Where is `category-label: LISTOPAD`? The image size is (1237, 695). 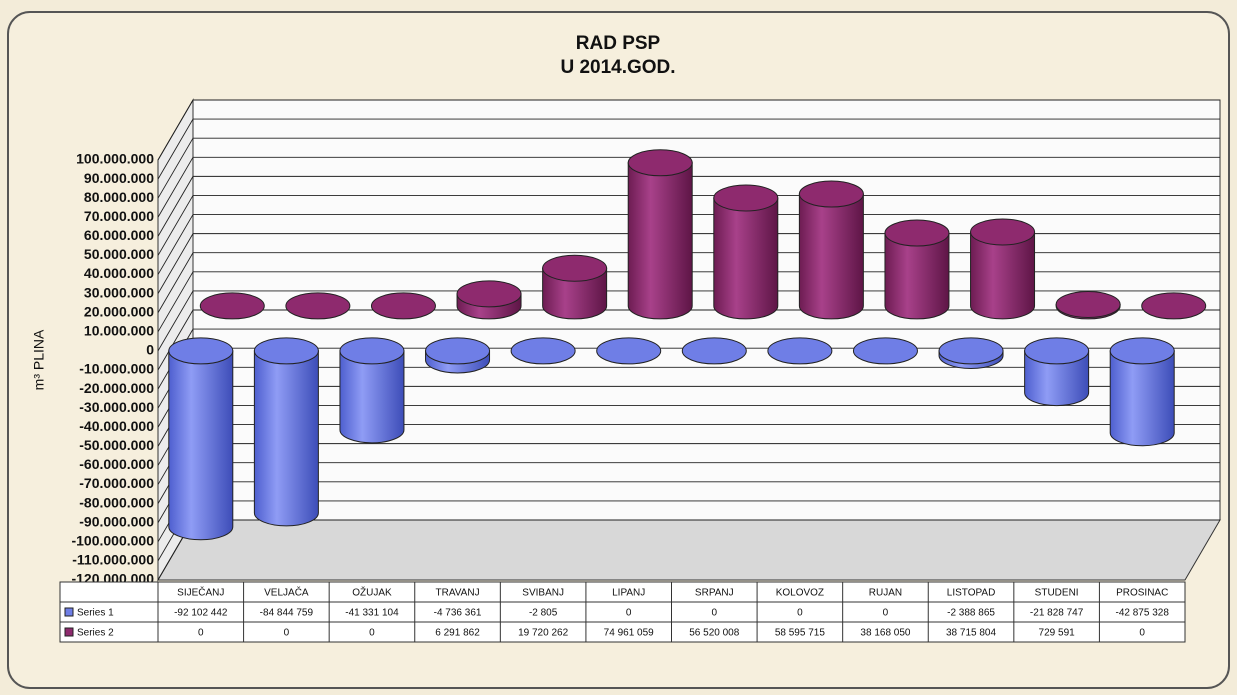
category-label: LISTOPAD is located at coordinates (971, 593).